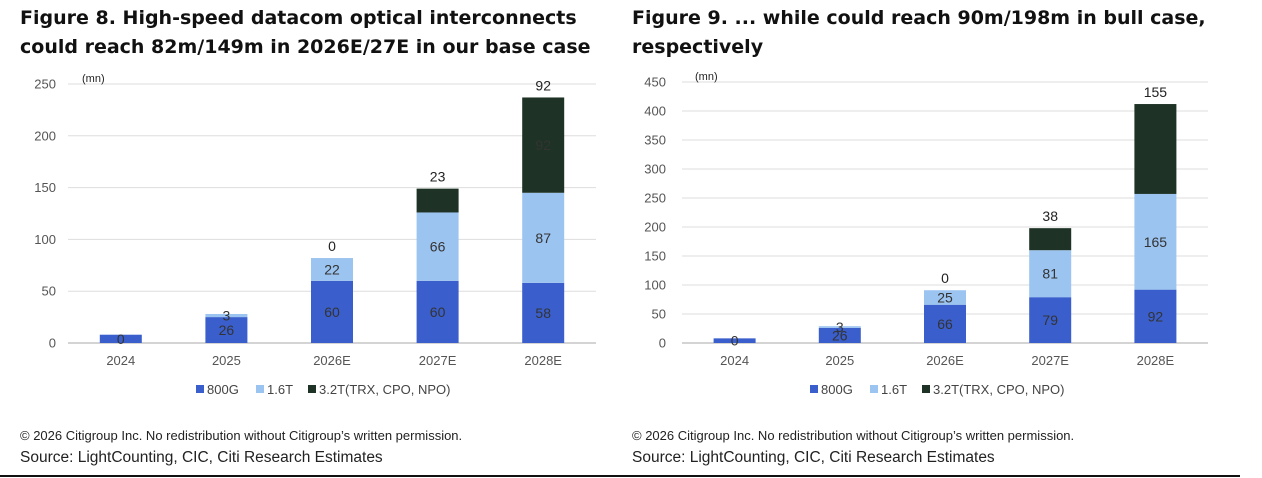  I want to click on data-label: 81, so click(1050, 274).